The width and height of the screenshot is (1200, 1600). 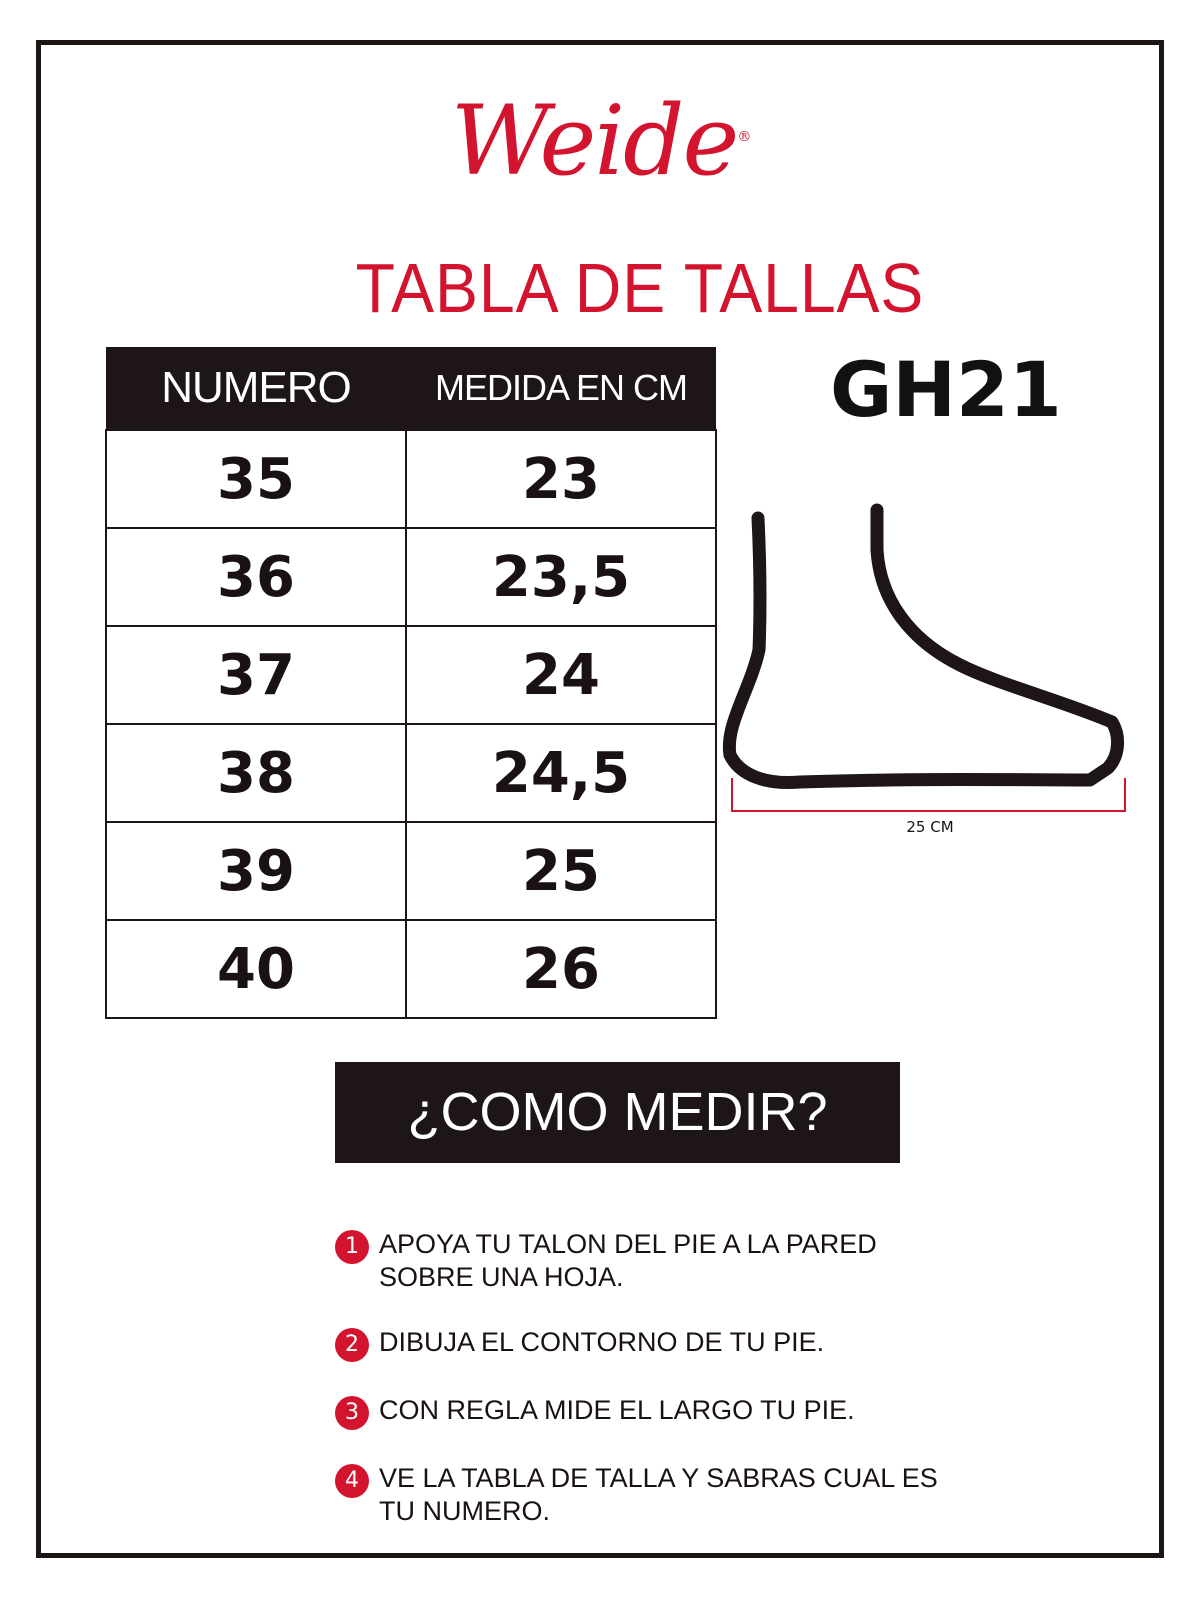 I want to click on logo-text: Weide, so click(x=595, y=141).